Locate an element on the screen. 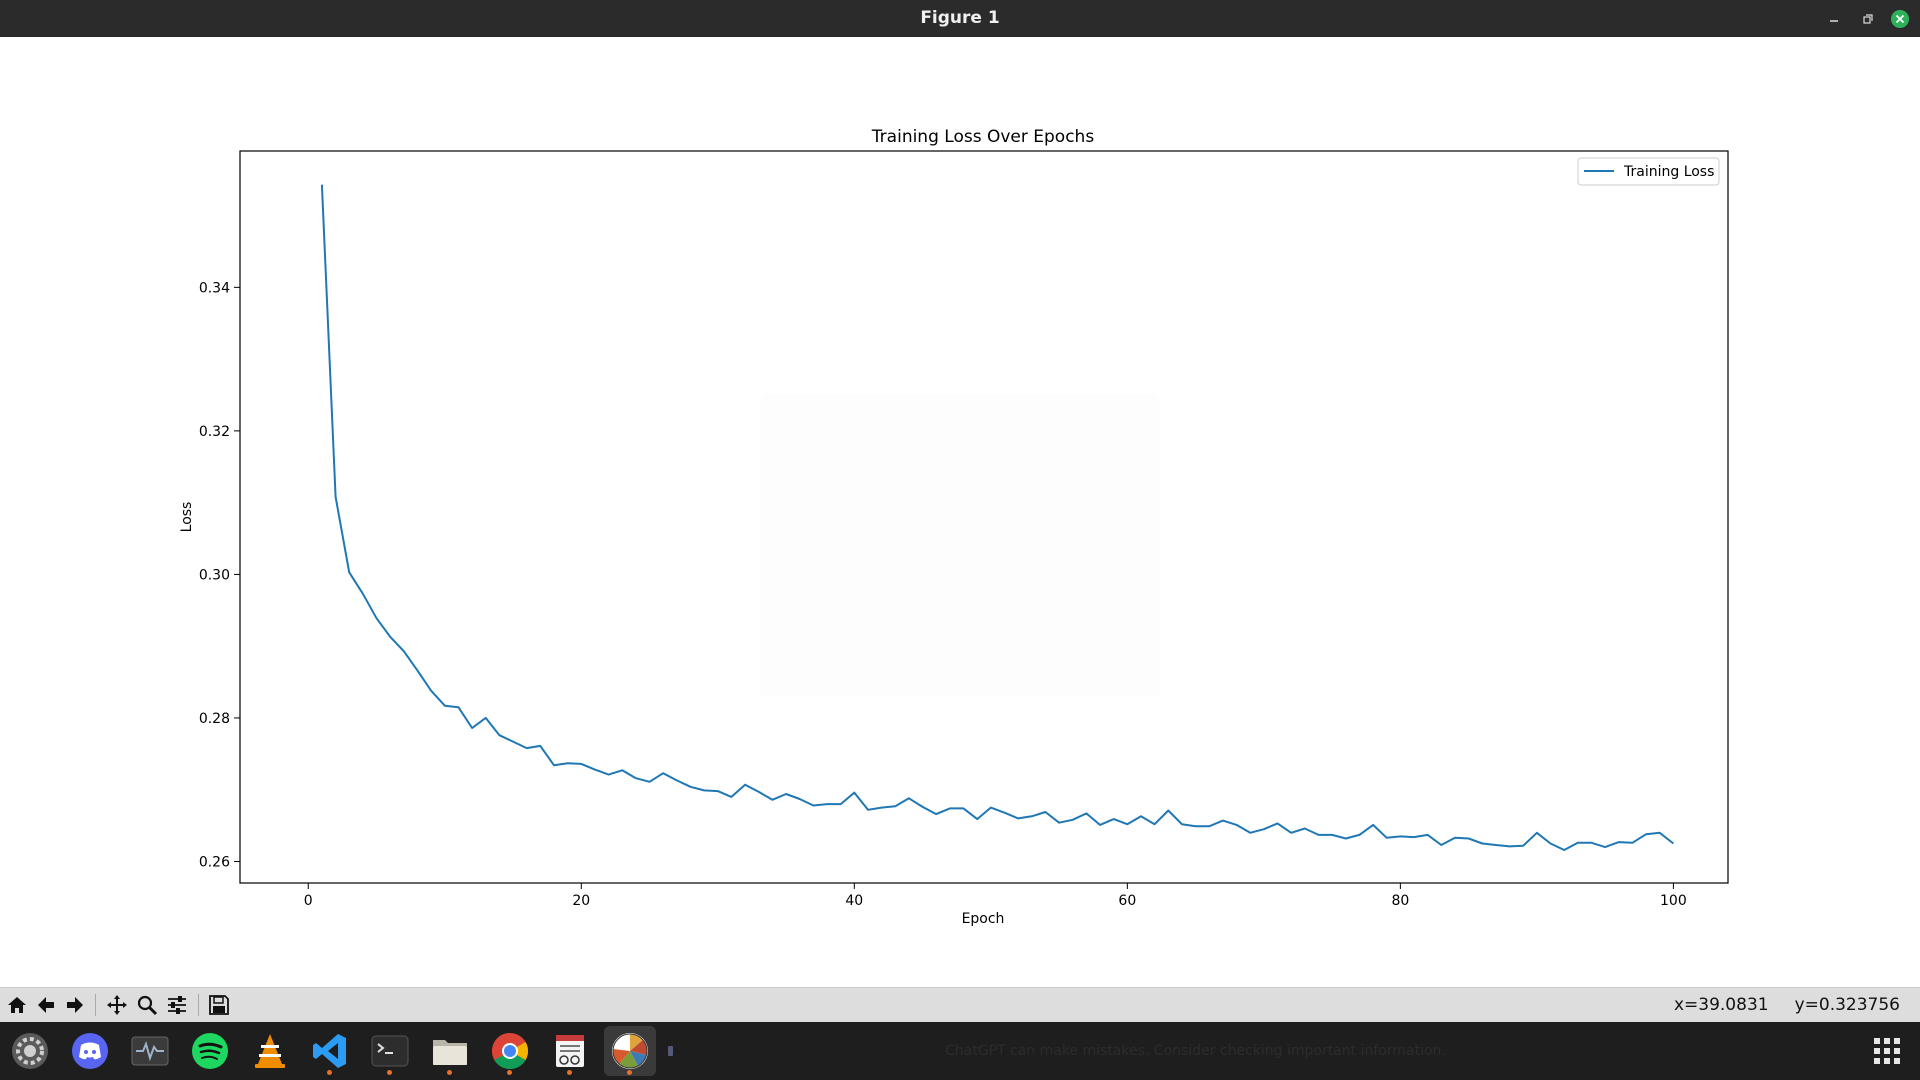  close-button is located at coordinates (1900, 19).